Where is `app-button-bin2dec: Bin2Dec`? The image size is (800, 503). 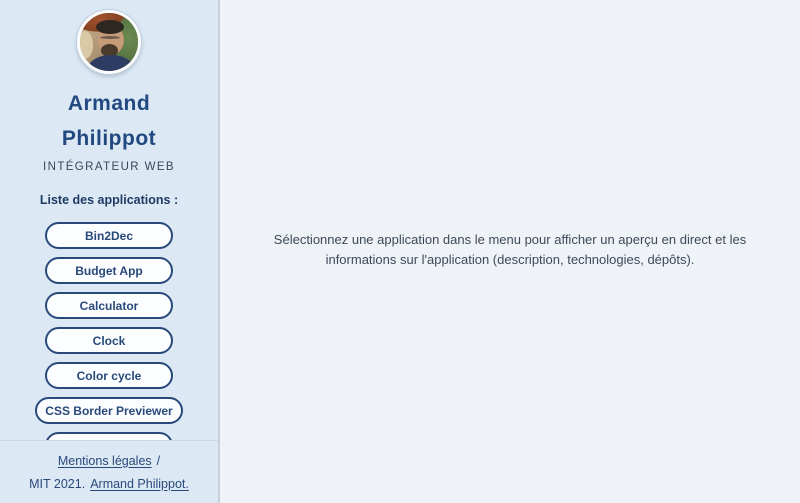
app-button-bin2dec: Bin2Dec is located at coordinates (109, 235).